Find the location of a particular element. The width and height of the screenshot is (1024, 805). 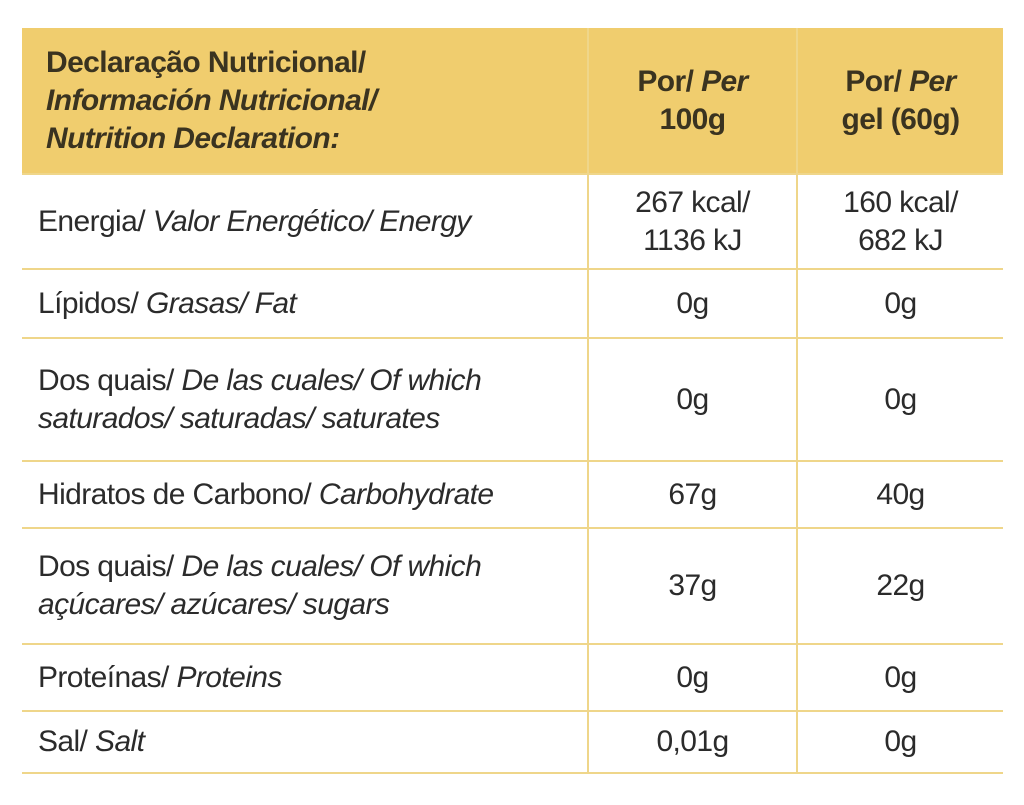

plain-text: Proteínas/ is located at coordinates (103, 677).